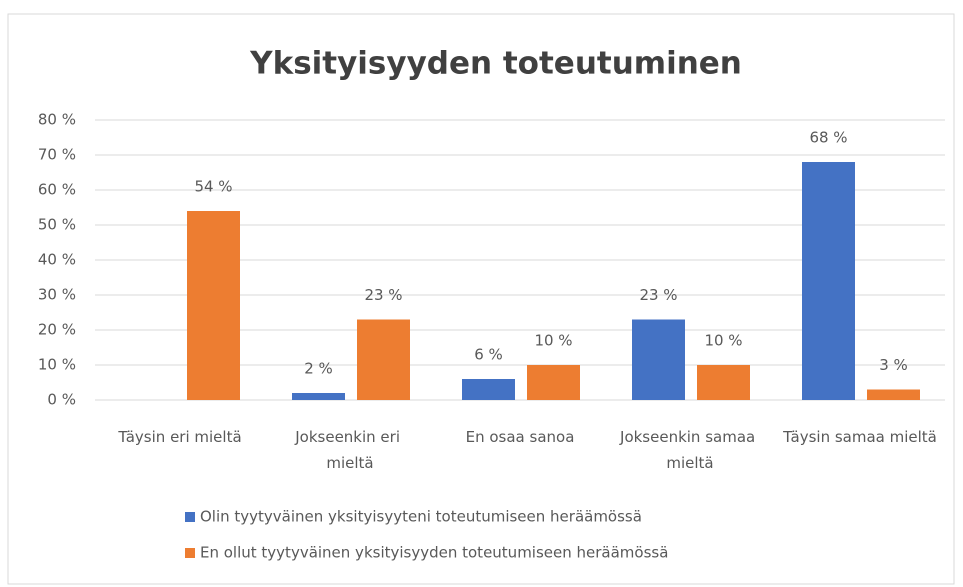  Describe the element at coordinates (57, 155) in the screenshot. I see `y-tick-label: 70 %` at that location.